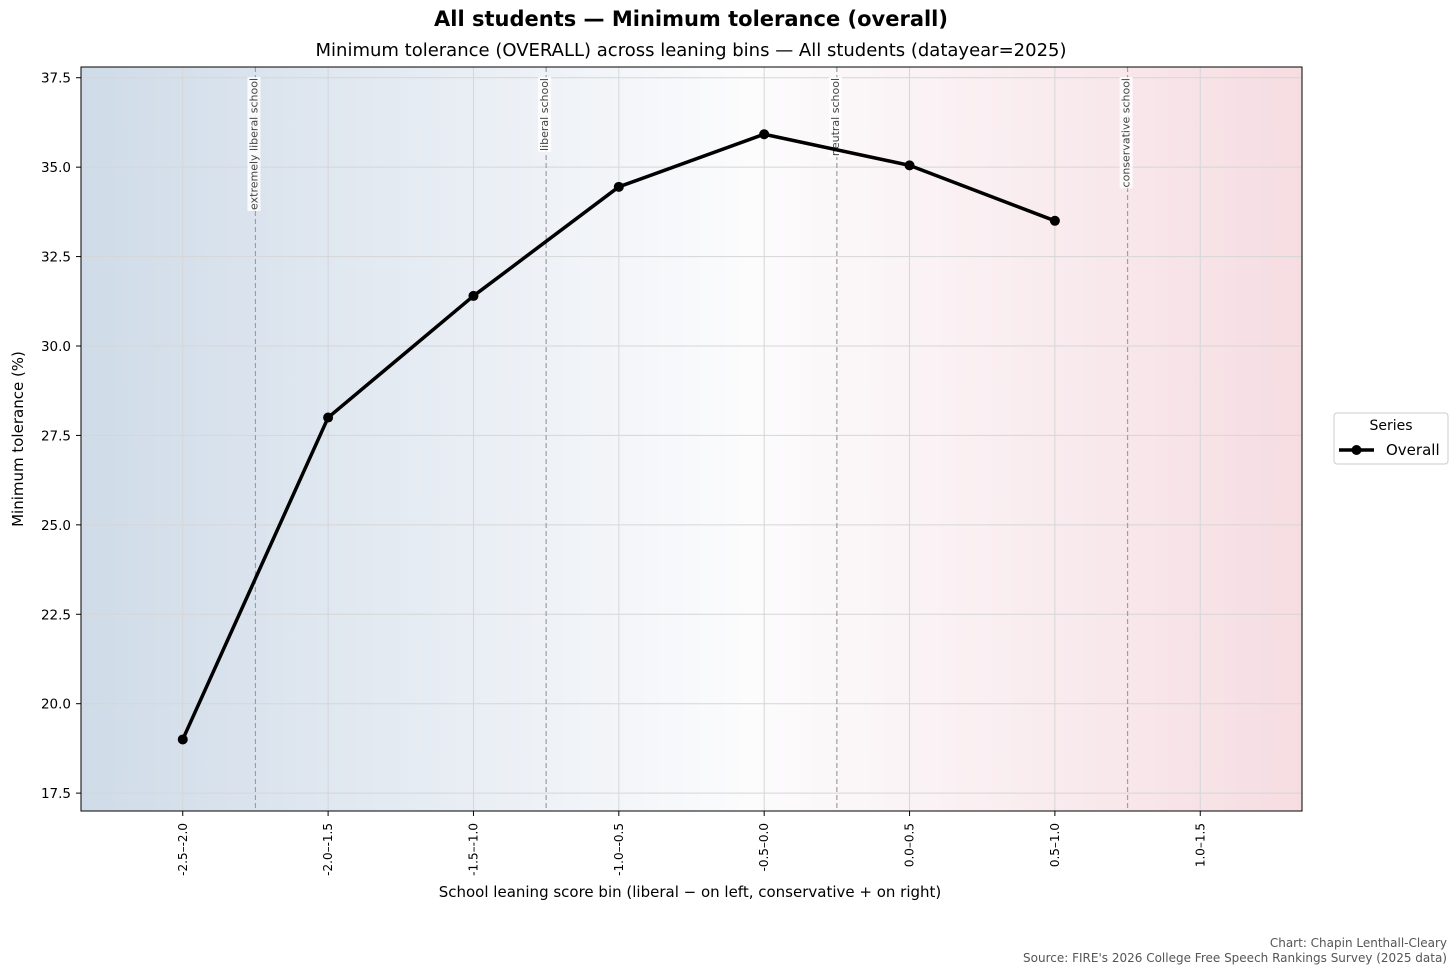 This screenshot has width=1456, height=976. What do you see at coordinates (1356, 450) in the screenshot?
I see `legend-marker-swatch` at bounding box center [1356, 450].